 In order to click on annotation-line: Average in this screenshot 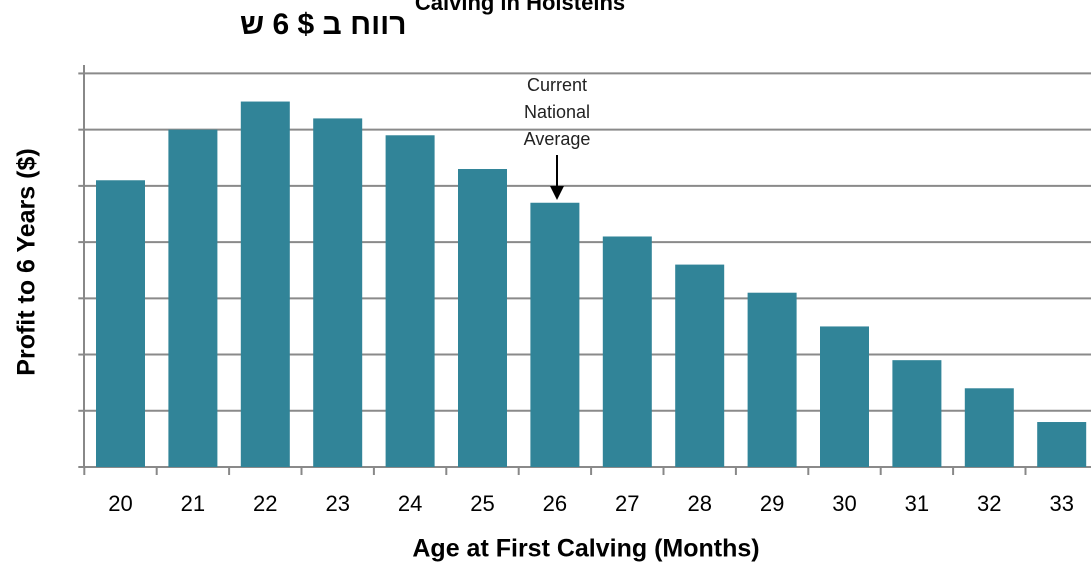, I will do `click(557, 139)`.